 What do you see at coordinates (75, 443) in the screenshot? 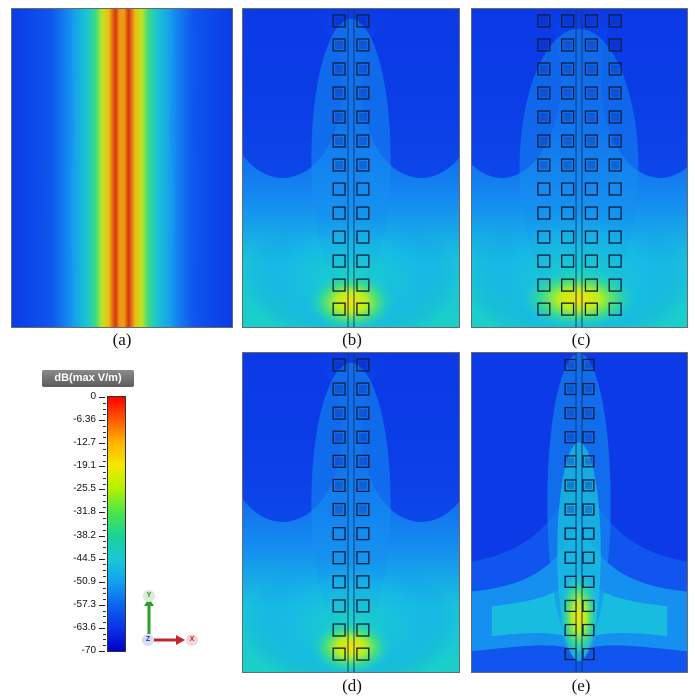
I see `colorbar-tick-label: -12.7` at bounding box center [75, 443].